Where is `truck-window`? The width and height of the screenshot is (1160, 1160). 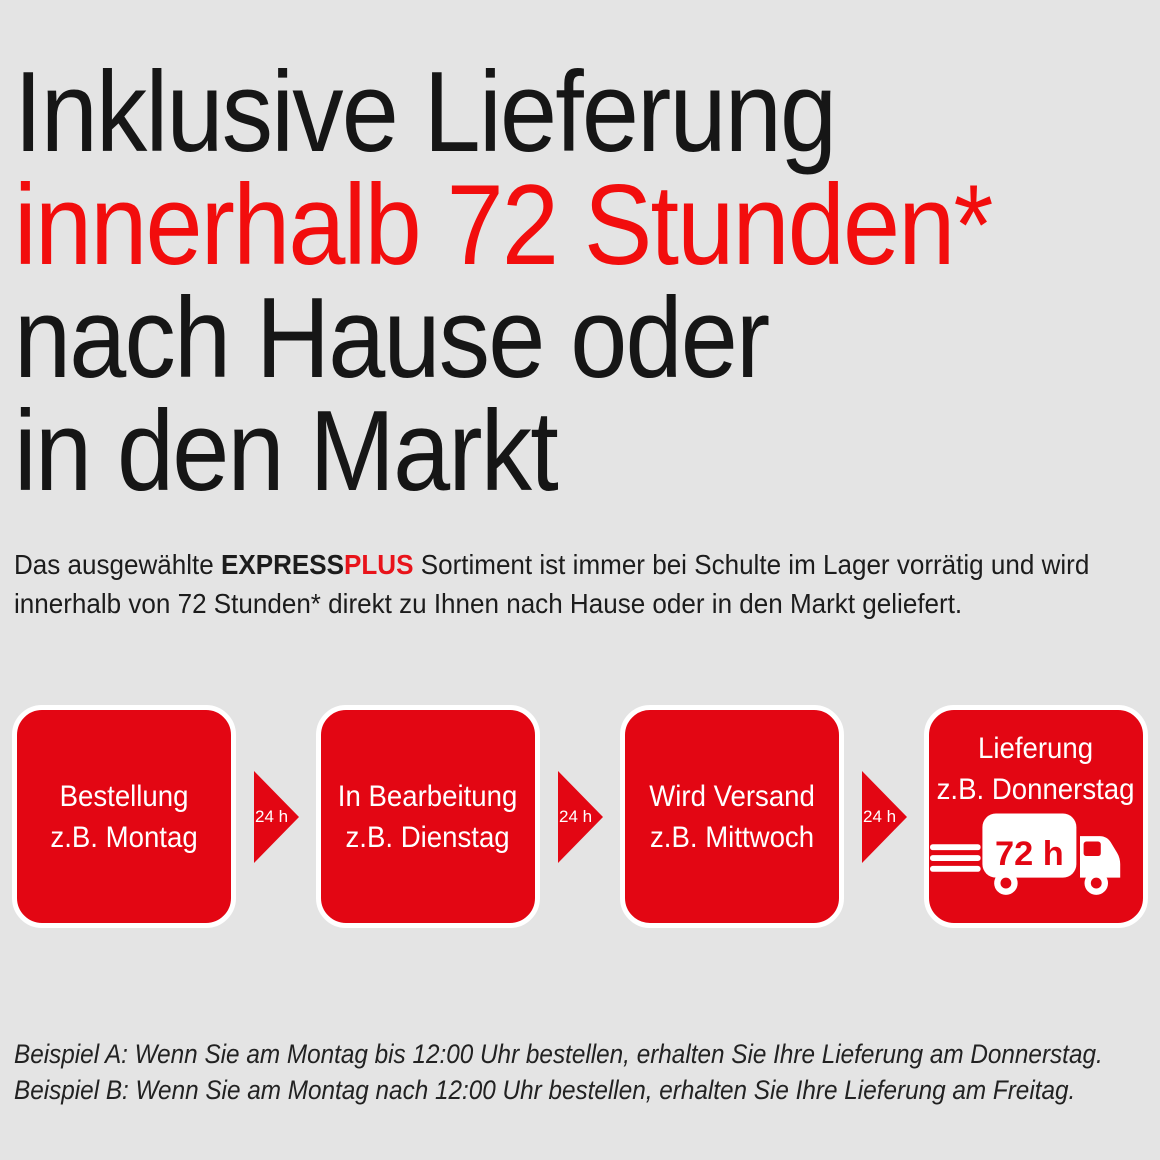
truck-window is located at coordinates (1092, 849).